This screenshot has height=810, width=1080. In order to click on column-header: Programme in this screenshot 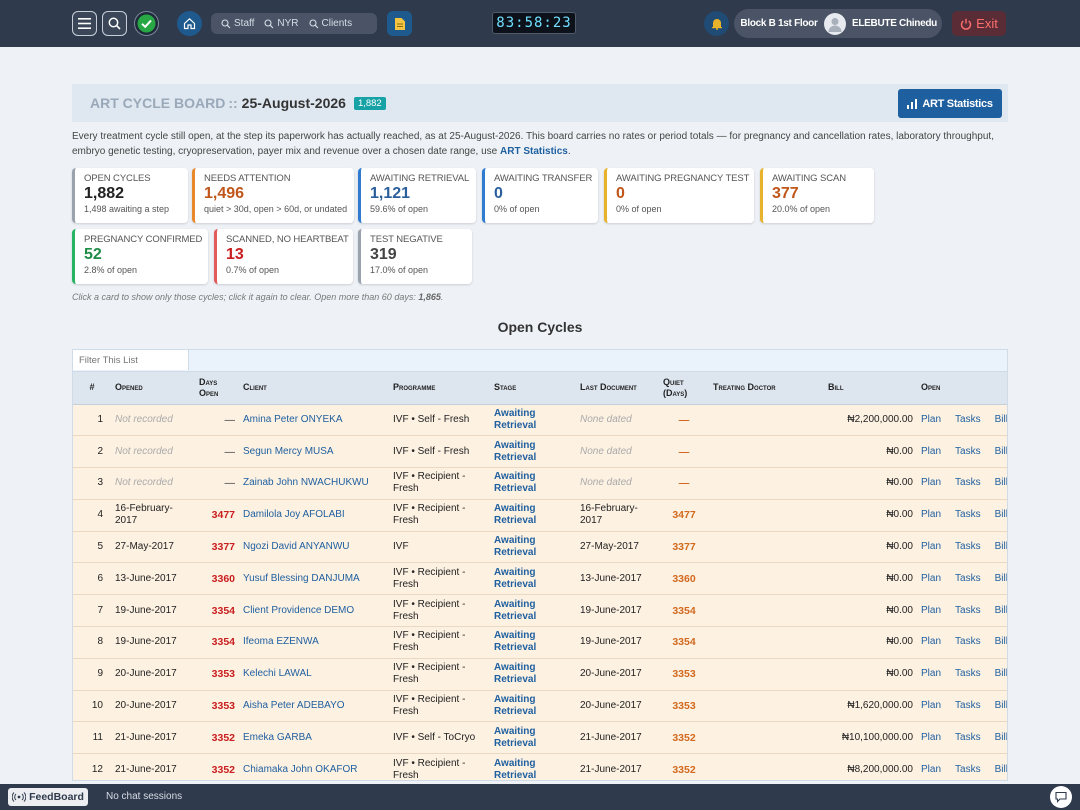, I will do `click(439, 388)`.